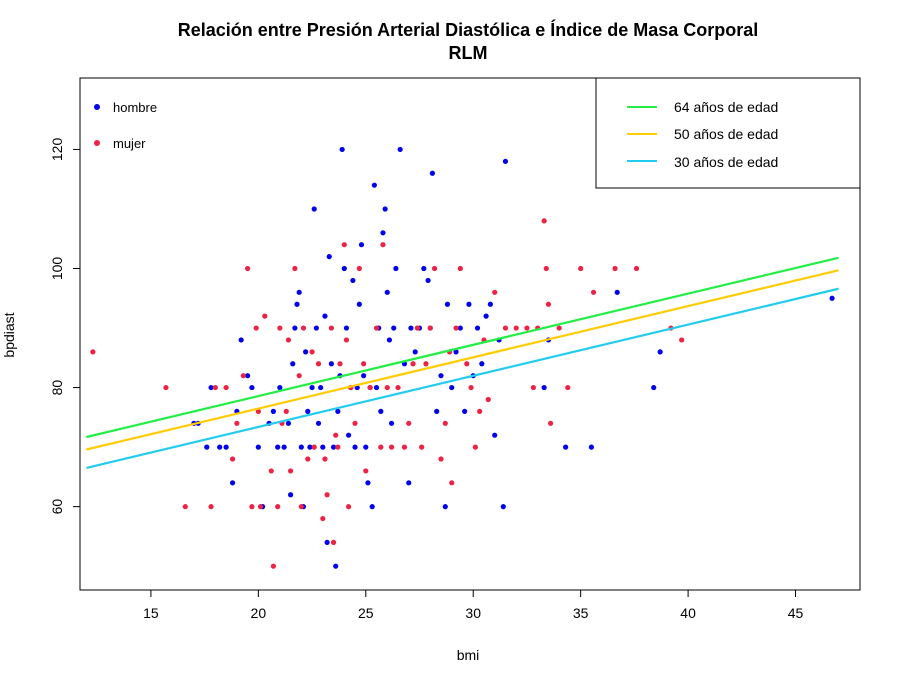 Image resolution: width=900 pixels, height=684 pixels. Describe the element at coordinates (57, 388) in the screenshot. I see `y-tick-label: 80` at that location.